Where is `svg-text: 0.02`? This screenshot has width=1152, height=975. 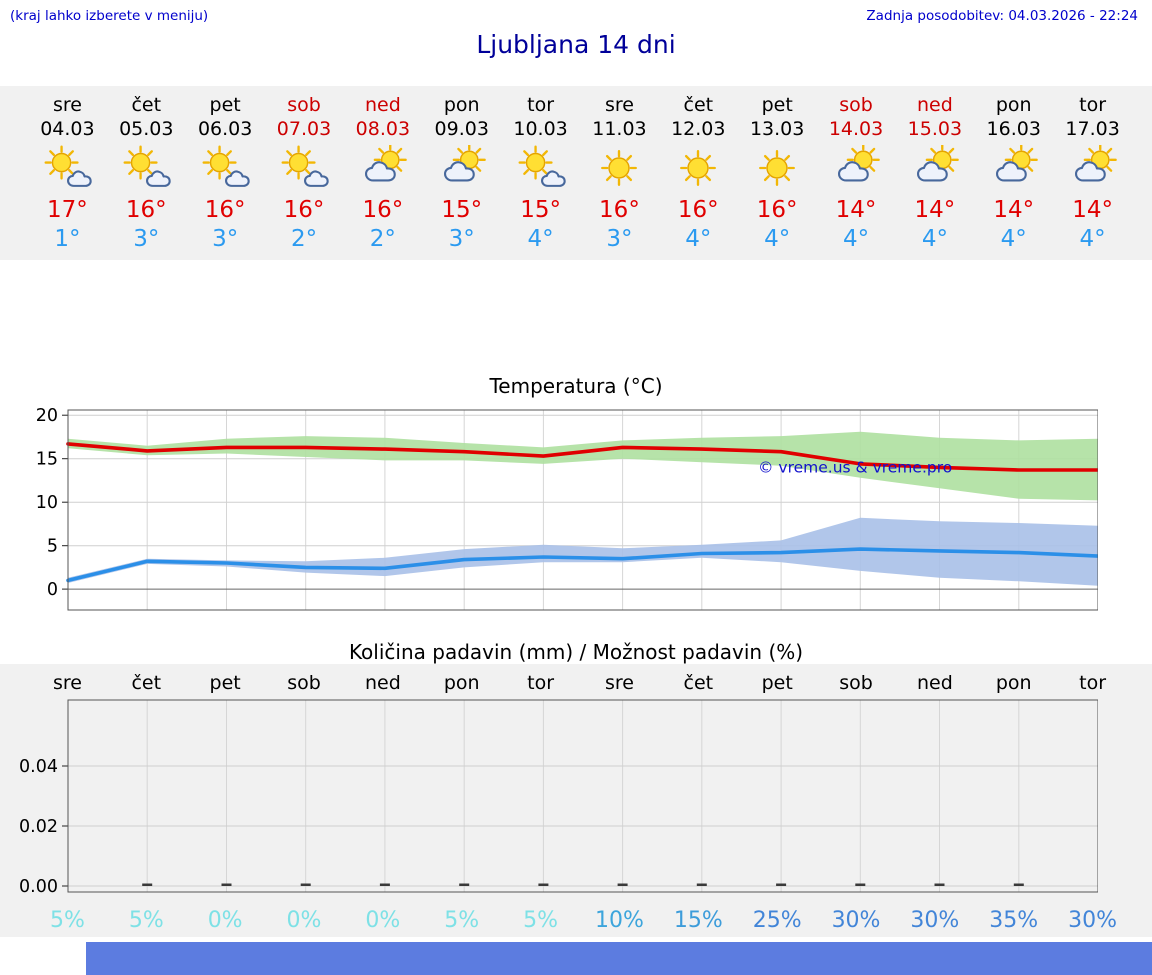
svg-text: 0.02 is located at coordinates (38, 827).